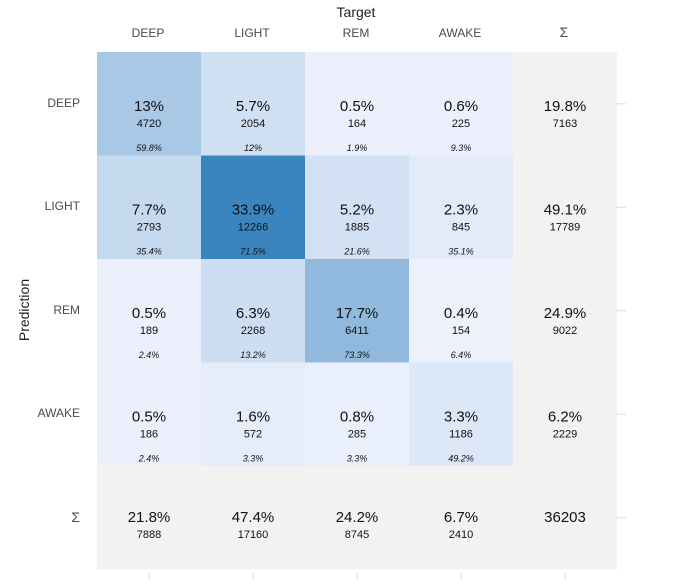  I want to click on column-sum-percent-label: 6.7%, so click(461, 517).